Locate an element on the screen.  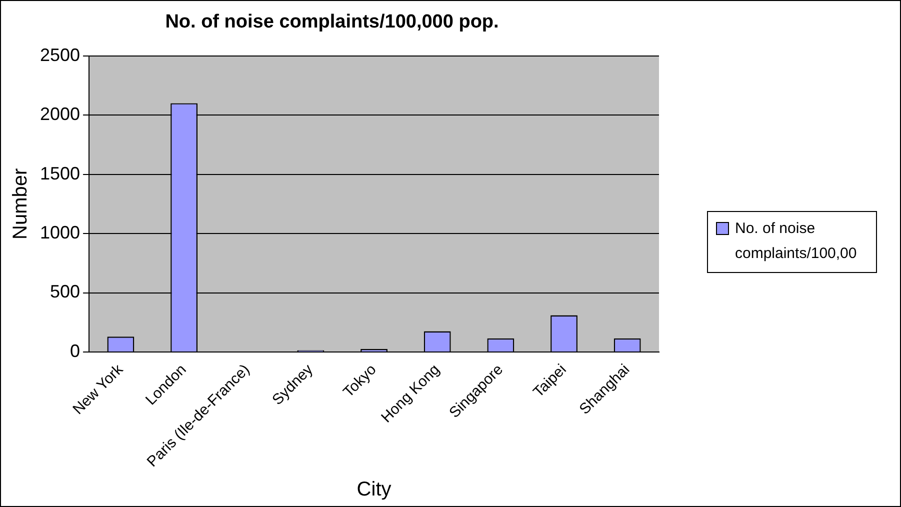
y-tick-label: 0 is located at coordinates (75, 350).